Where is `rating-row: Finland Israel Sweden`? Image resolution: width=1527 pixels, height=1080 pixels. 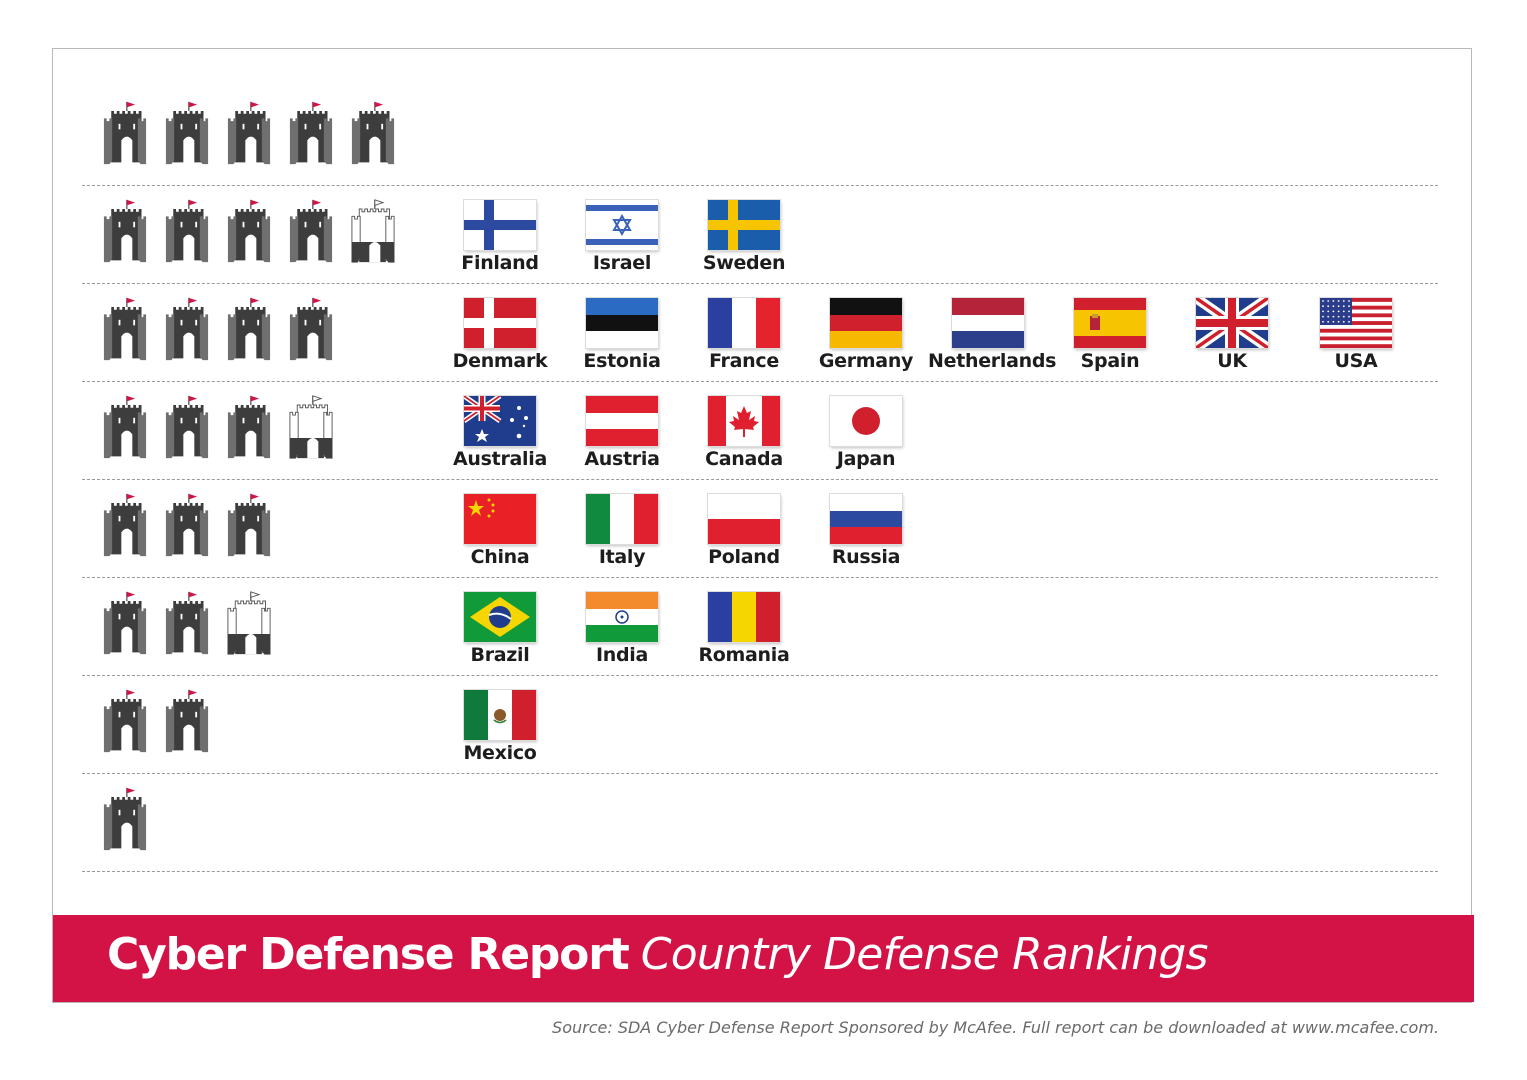 rating-row: Finland Israel Sweden is located at coordinates (763, 233).